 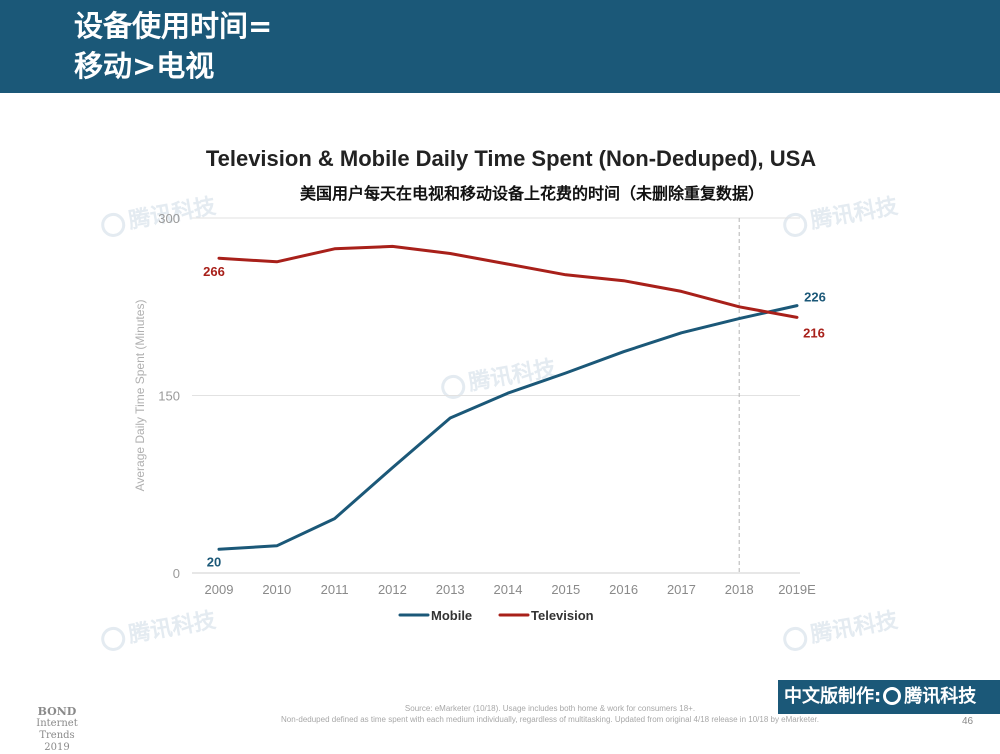 I want to click on y-tick-label: 0, so click(x=176, y=573).